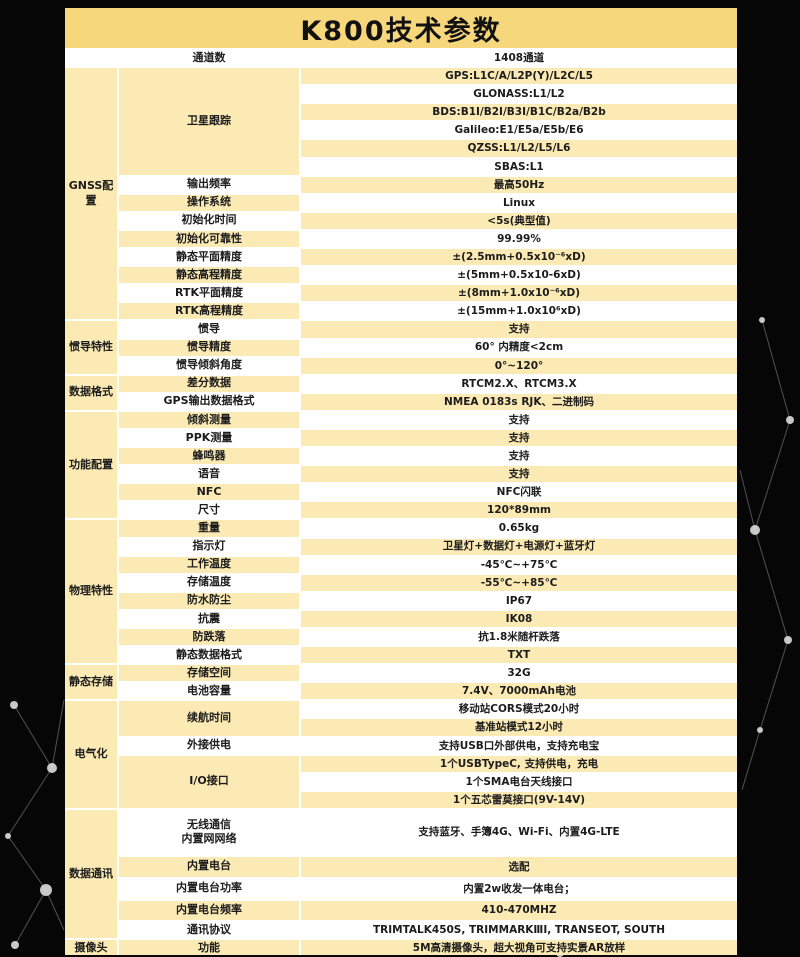 The width and height of the screenshot is (800, 957). I want to click on param-cell: PPK测量, so click(209, 438).